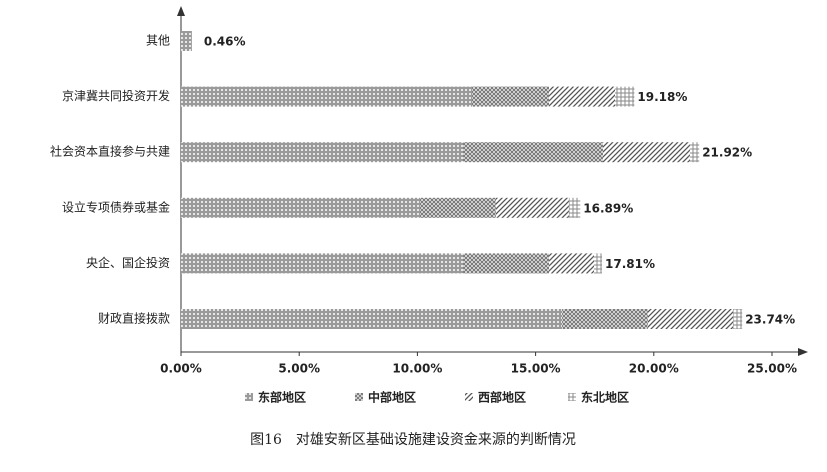  I want to click on x-axis-arrow, so click(803, 352).